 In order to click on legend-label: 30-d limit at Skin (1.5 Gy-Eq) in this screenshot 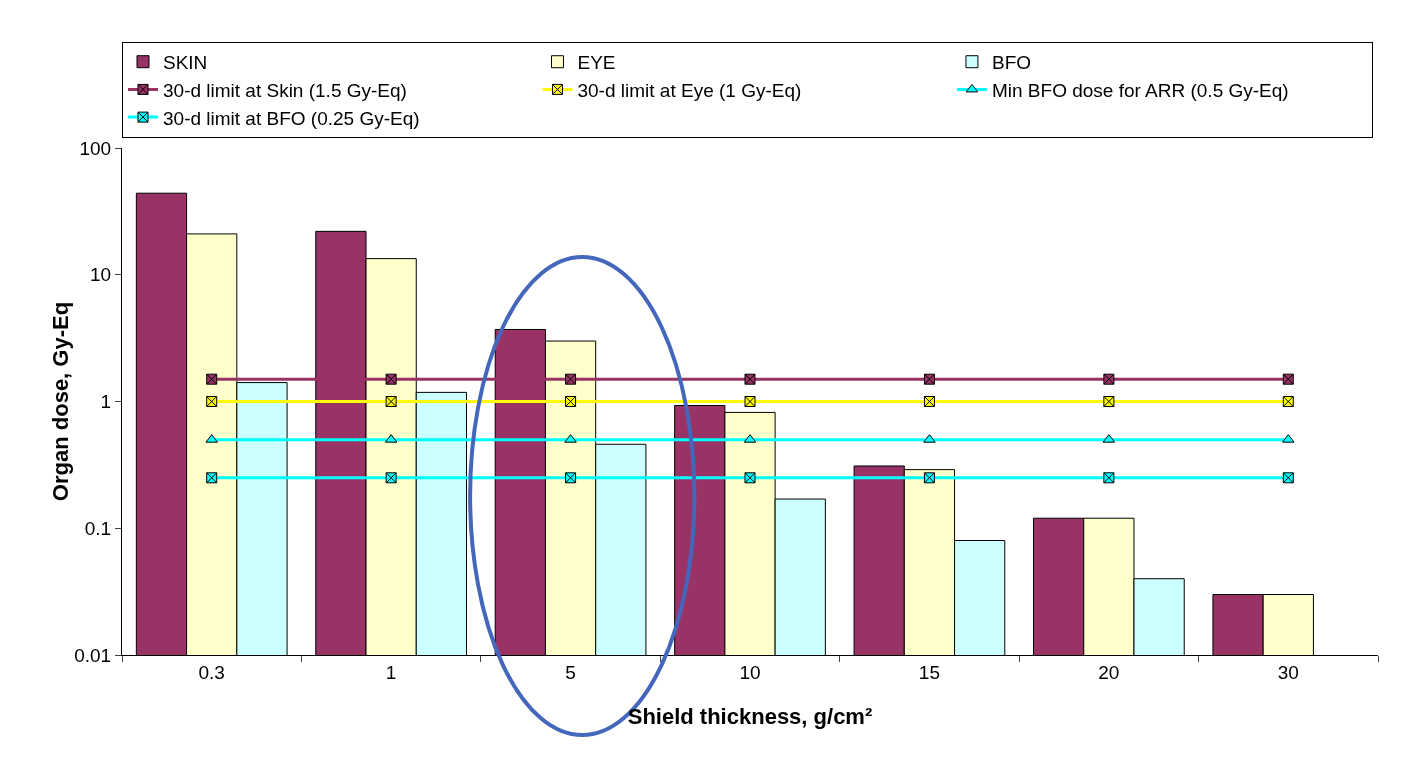, I will do `click(285, 90)`.